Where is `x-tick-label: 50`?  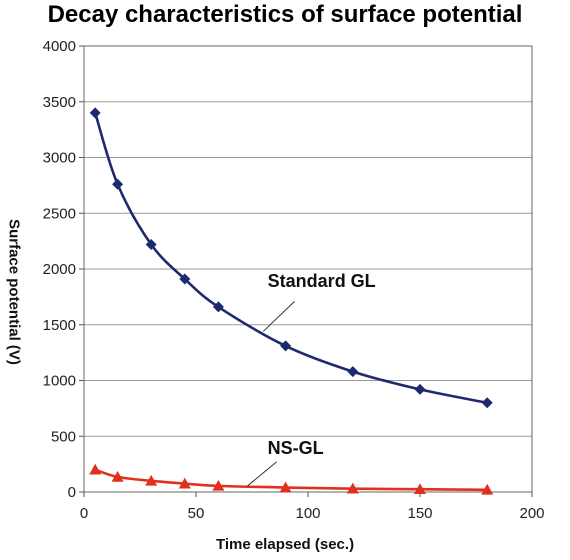 x-tick-label: 50 is located at coordinates (196, 513).